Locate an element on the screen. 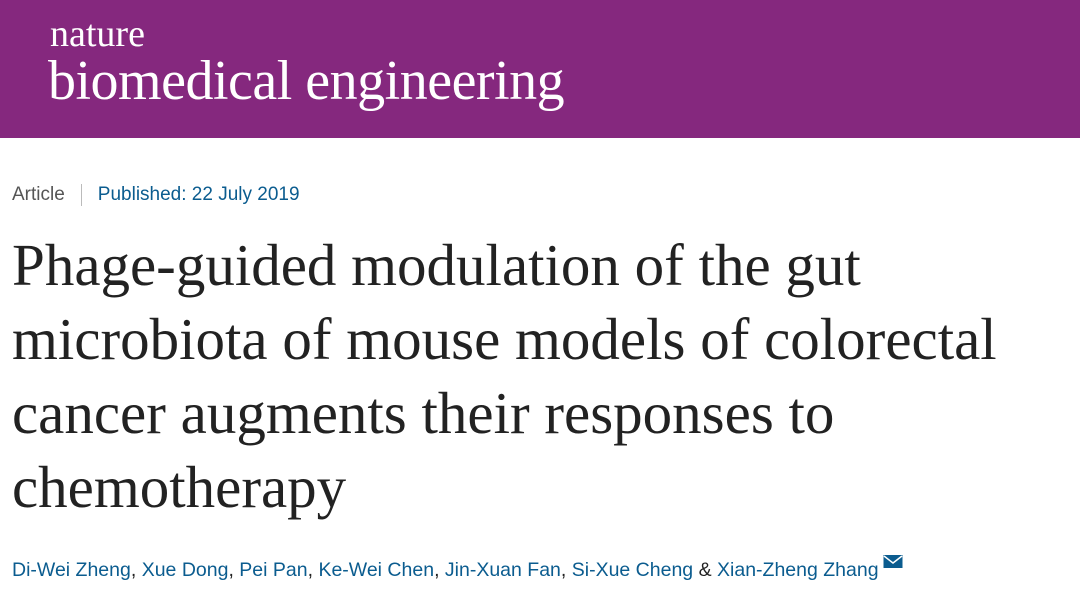 The height and width of the screenshot is (602, 1080). brand-small: nature is located at coordinates (97, 34).